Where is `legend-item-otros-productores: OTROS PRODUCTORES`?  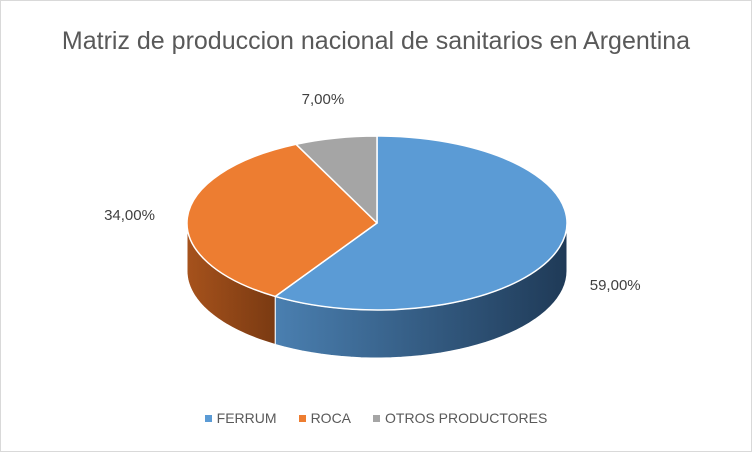
legend-item-otros-productores: OTROS PRODUCTORES is located at coordinates (460, 418).